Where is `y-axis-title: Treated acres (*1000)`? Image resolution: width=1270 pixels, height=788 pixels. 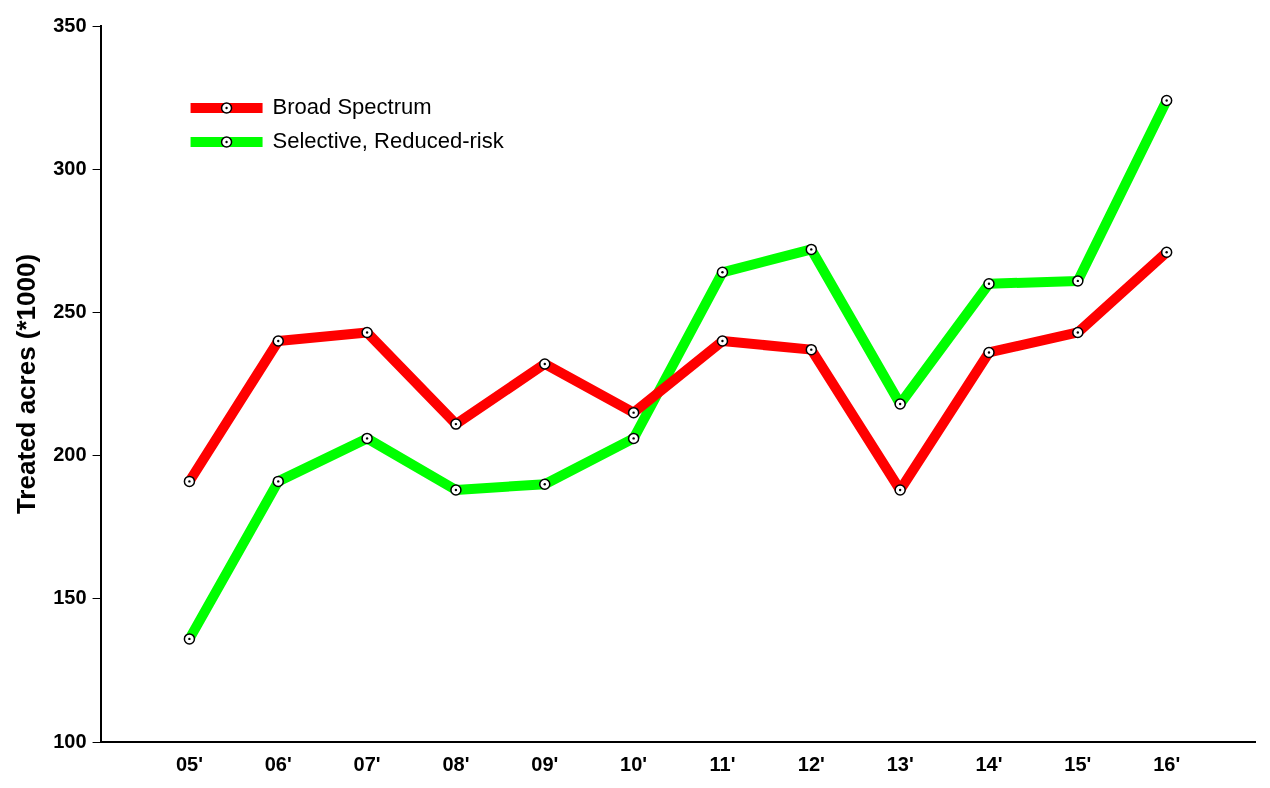 y-axis-title: Treated acres (*1000) is located at coordinates (25, 384).